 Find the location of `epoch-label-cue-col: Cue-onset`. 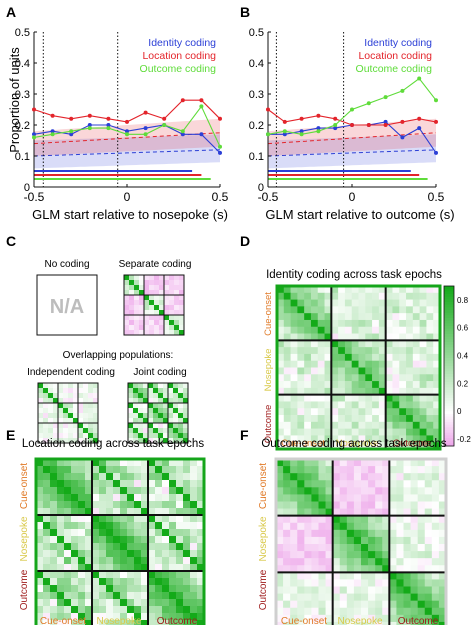

epoch-label-cue-col: Cue-onset is located at coordinates (303, 443).